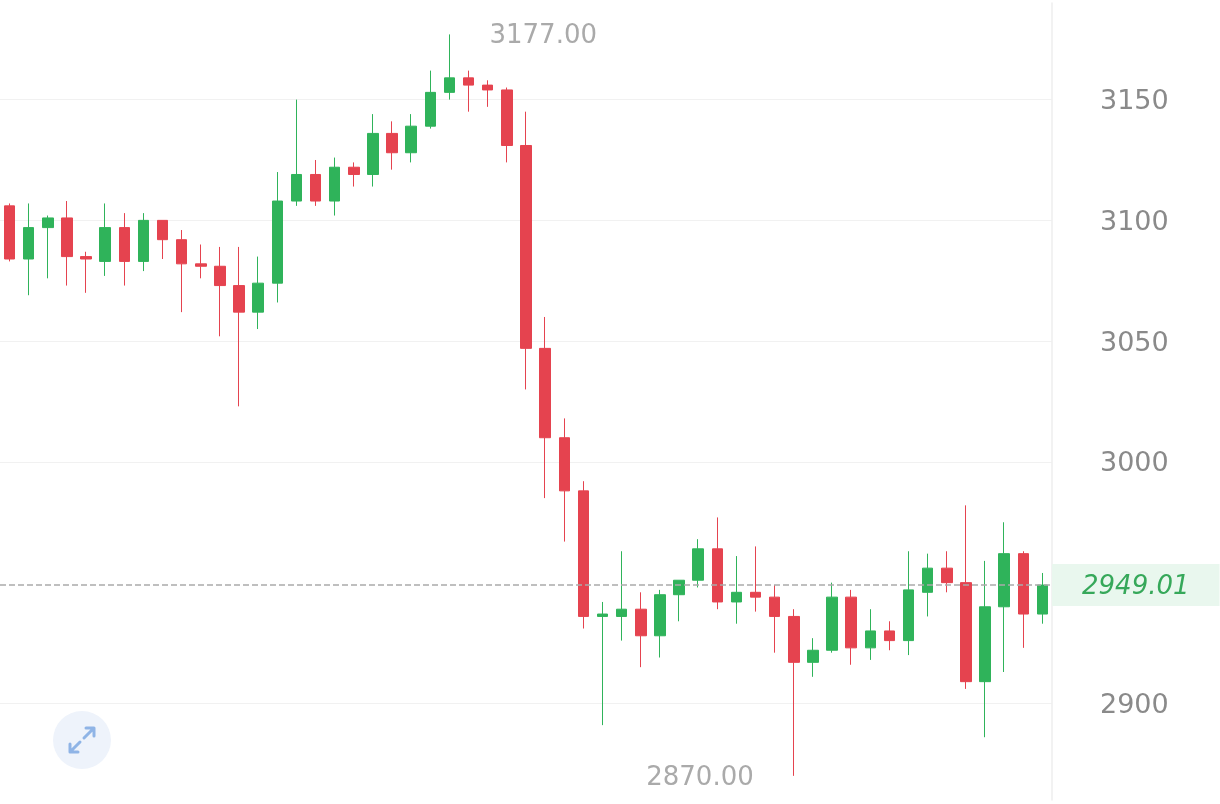 Image resolution: width=1220 pixels, height=804 pixels. What do you see at coordinates (1134, 462) in the screenshot?
I see `y-tick-label: 3000` at bounding box center [1134, 462].